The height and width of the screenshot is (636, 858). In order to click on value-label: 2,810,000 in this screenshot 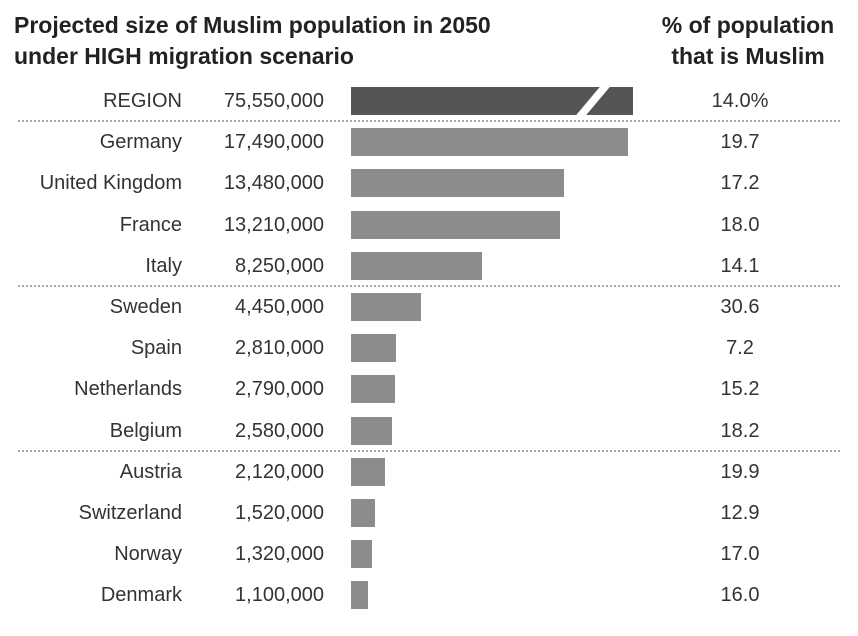, I will do `click(279, 348)`.